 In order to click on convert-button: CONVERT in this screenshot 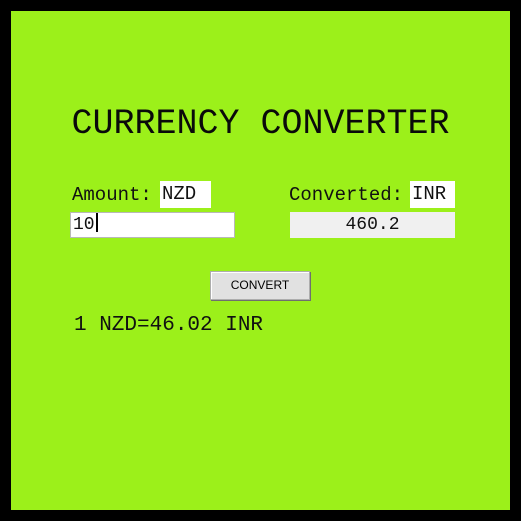, I will do `click(260, 285)`.